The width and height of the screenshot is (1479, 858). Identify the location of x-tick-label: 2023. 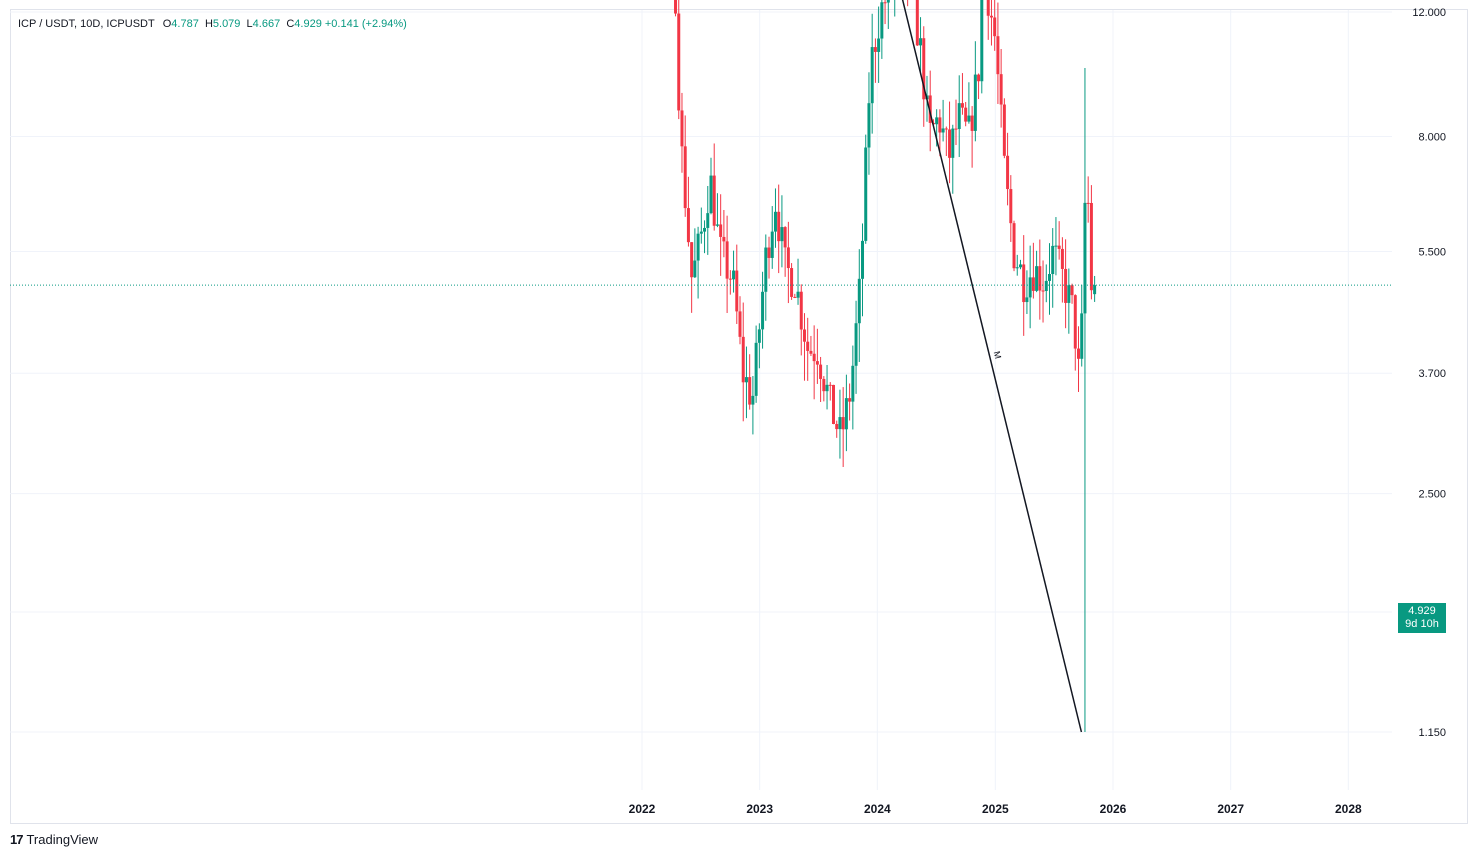
(759, 809).